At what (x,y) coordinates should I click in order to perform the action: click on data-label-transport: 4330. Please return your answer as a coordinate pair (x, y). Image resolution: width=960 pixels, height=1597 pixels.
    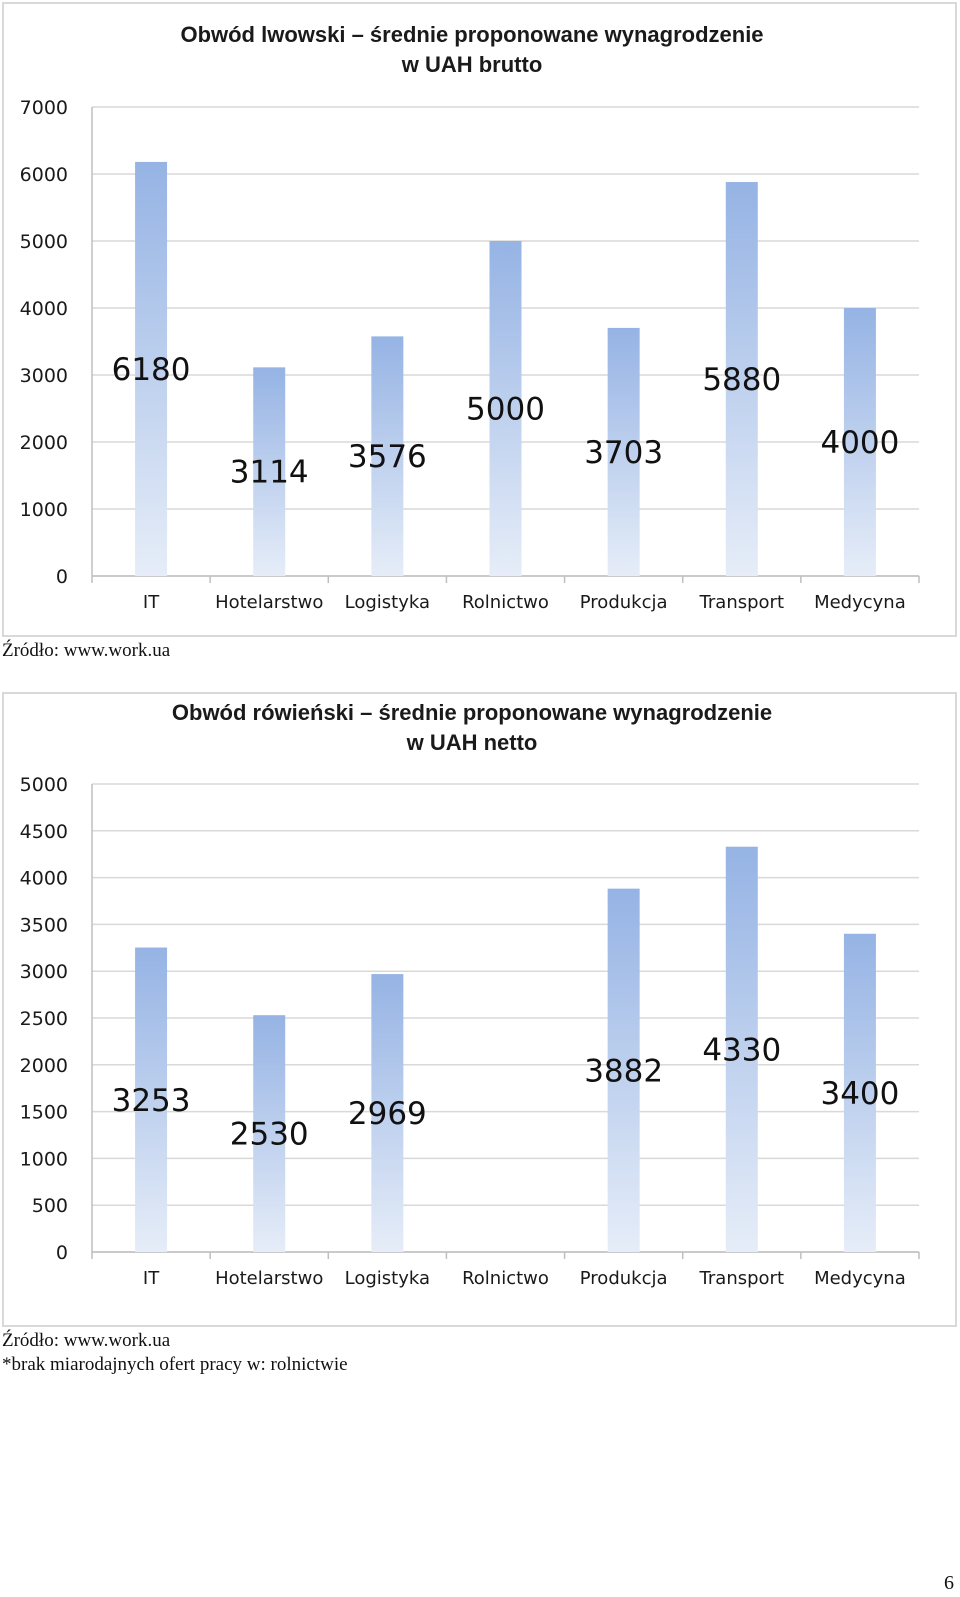
    Looking at the image, I should click on (741, 1050).